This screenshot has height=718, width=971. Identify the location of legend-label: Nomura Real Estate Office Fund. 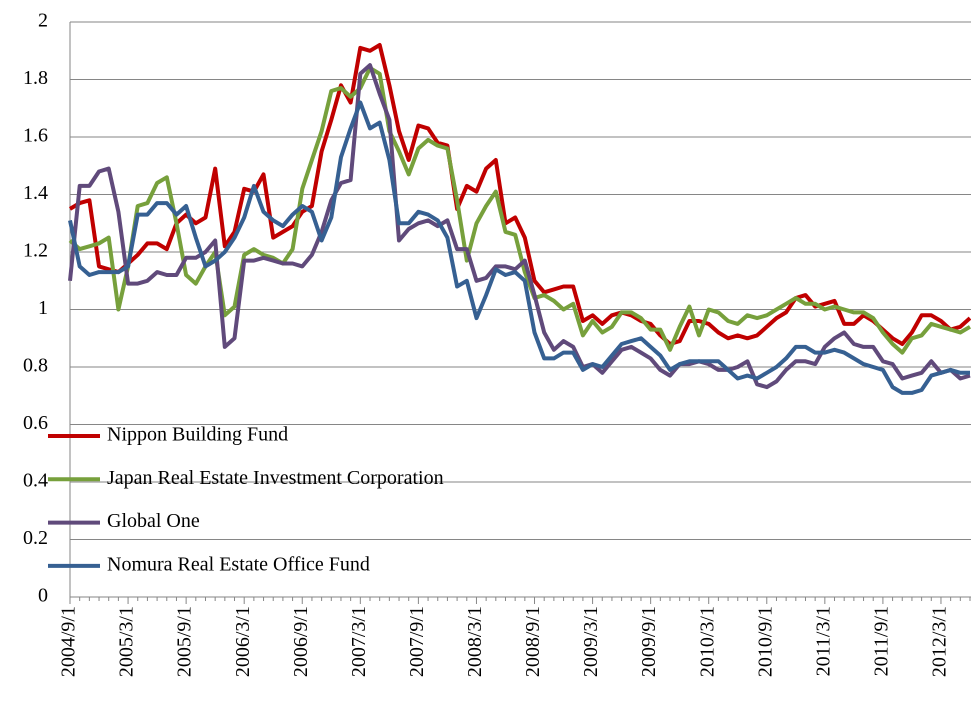
(238, 564).